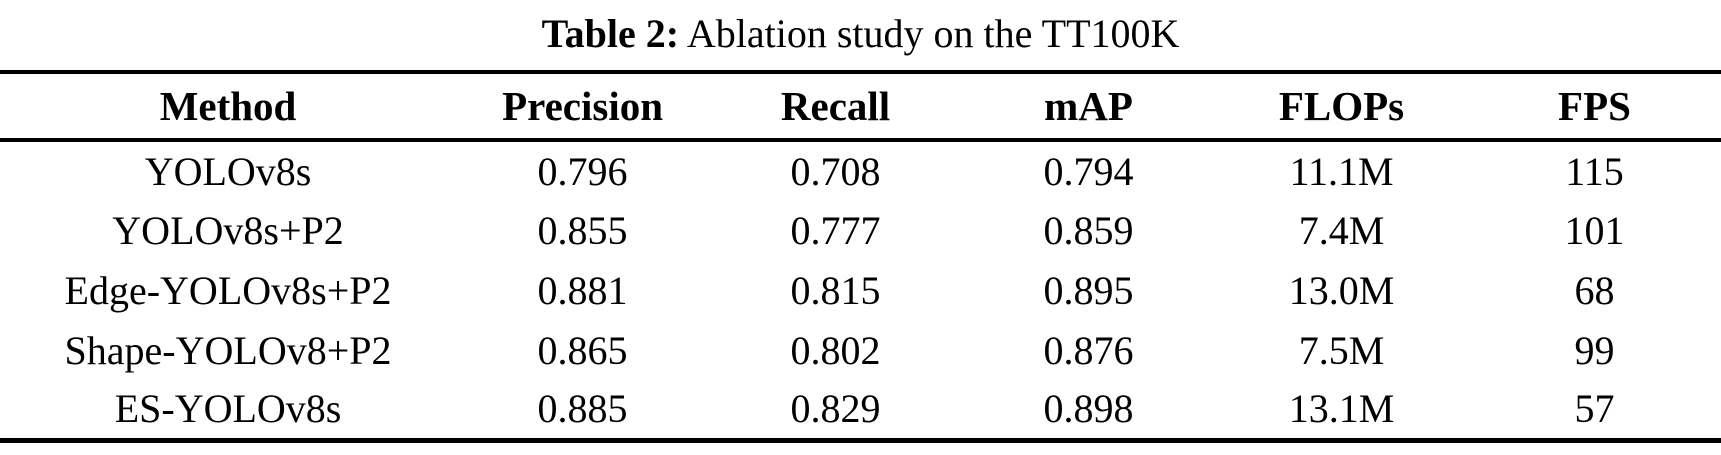 Image resolution: width=1721 pixels, height=455 pixels. Describe the element at coordinates (610, 33) in the screenshot. I see `table-caption-label: Table 2:` at that location.